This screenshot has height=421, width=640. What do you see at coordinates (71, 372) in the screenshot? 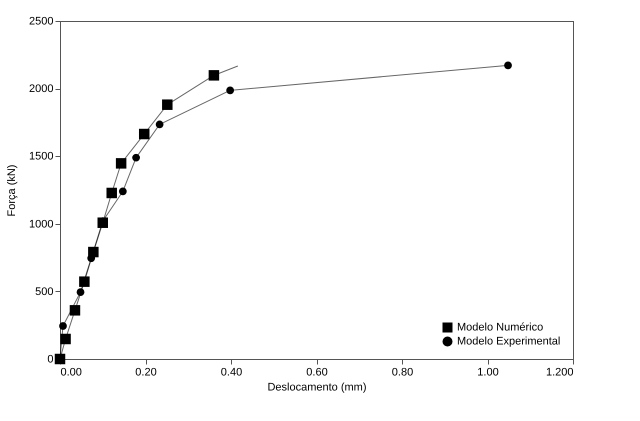
I see `x-tick-label: 0.00` at bounding box center [71, 372].